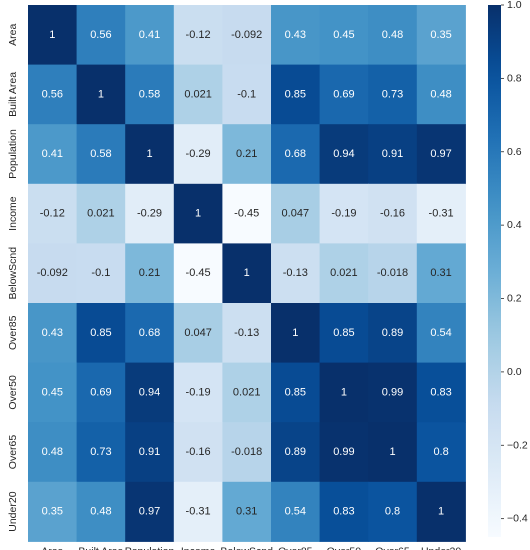 The width and height of the screenshot is (530, 550). Describe the element at coordinates (13, 273) in the screenshot. I see `y-tick-label: BelowScnd` at that location.